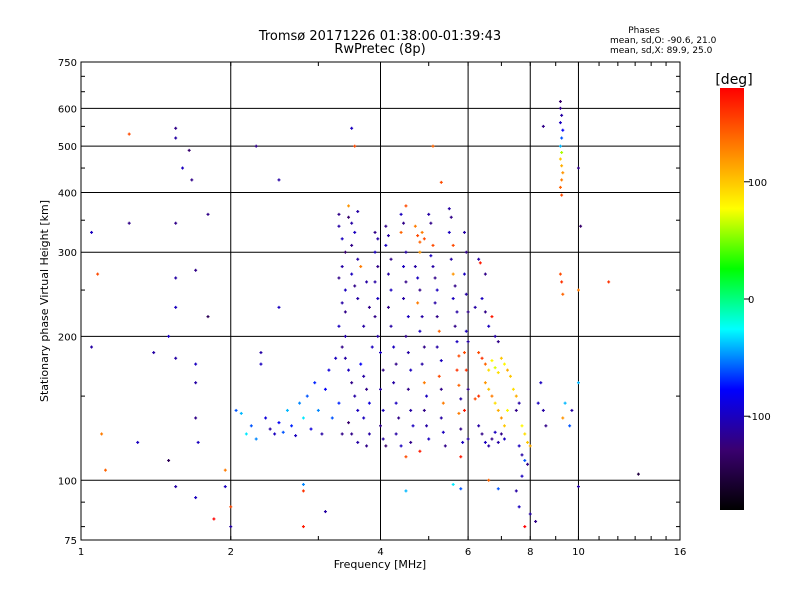  I want to click on phases-x-stats: mean, sd,X: 89.9, 25.0, so click(661, 51).